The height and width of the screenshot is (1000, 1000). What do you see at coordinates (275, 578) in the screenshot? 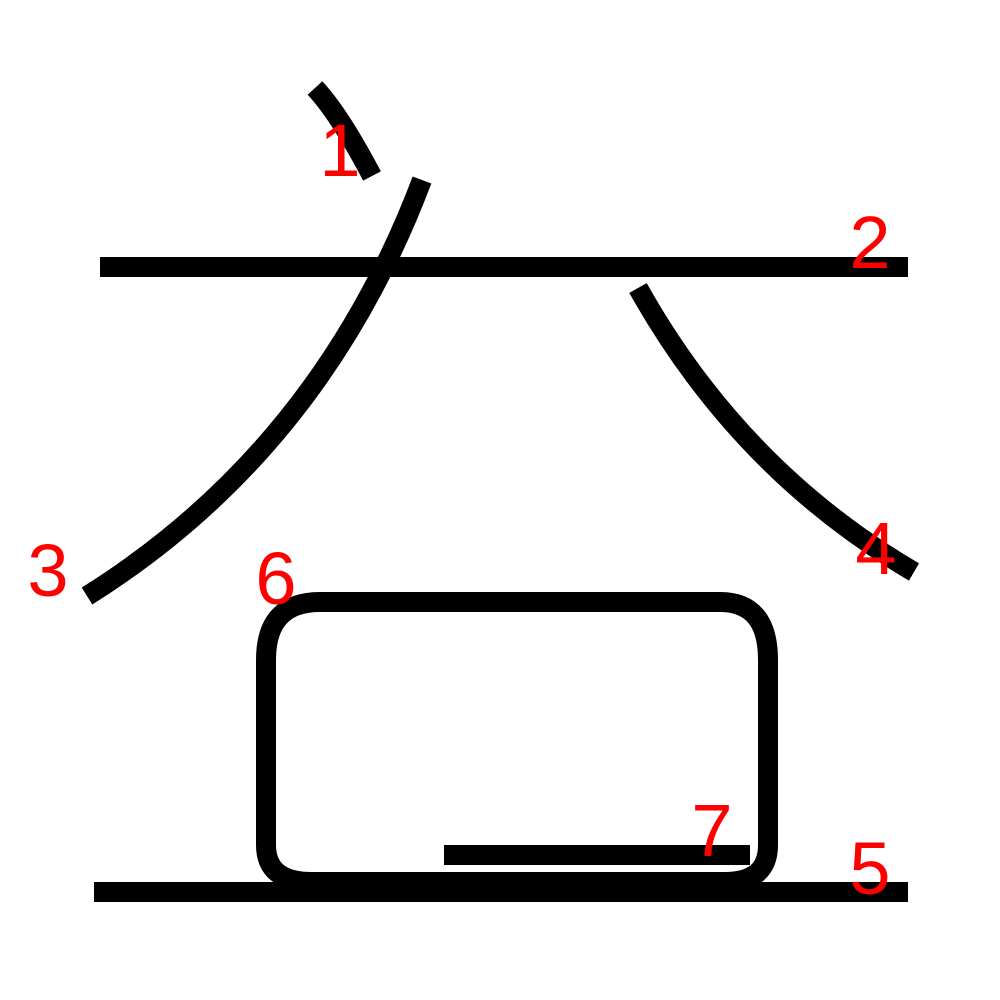
I see `stroke-label-6: 6` at bounding box center [275, 578].